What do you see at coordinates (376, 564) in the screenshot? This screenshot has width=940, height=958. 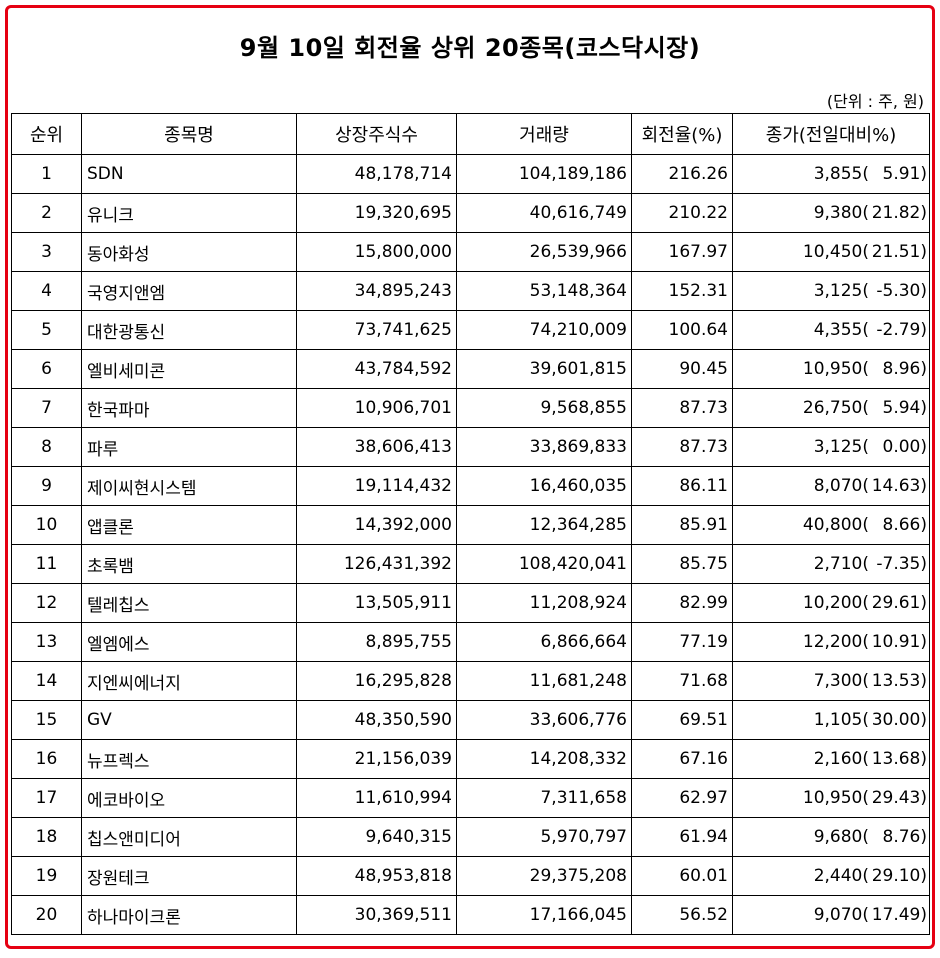 I see `listed-shares-cell: 126,431,392` at bounding box center [376, 564].